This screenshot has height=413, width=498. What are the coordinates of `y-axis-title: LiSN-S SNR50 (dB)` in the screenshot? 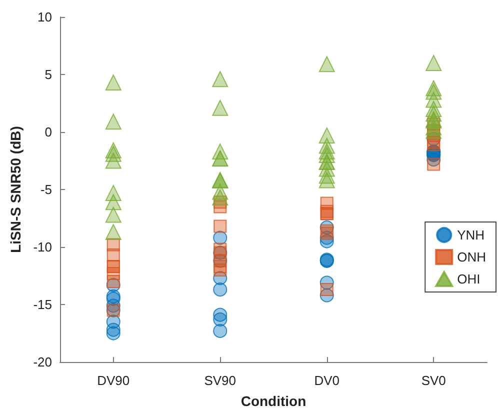 It's located at (15, 189).